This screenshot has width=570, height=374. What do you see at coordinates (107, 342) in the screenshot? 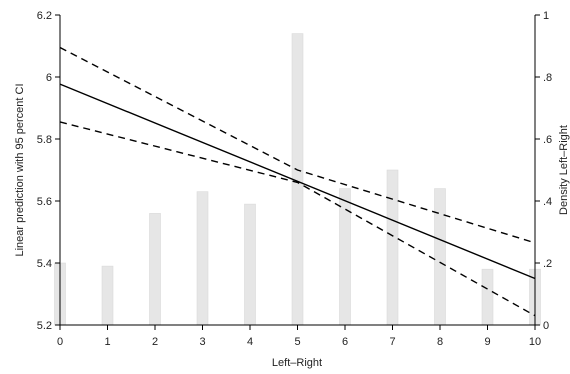
I see `x-tick-label: 1` at bounding box center [107, 342].